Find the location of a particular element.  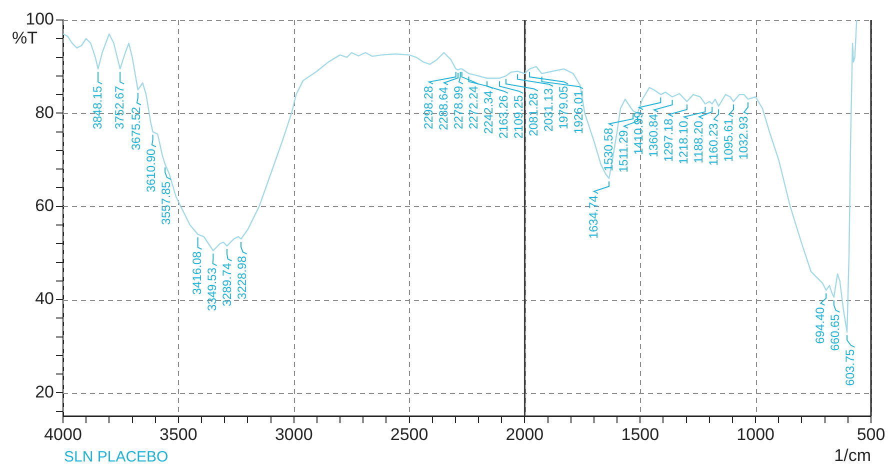

annotation: 1511.29 is located at coordinates (623, 151).